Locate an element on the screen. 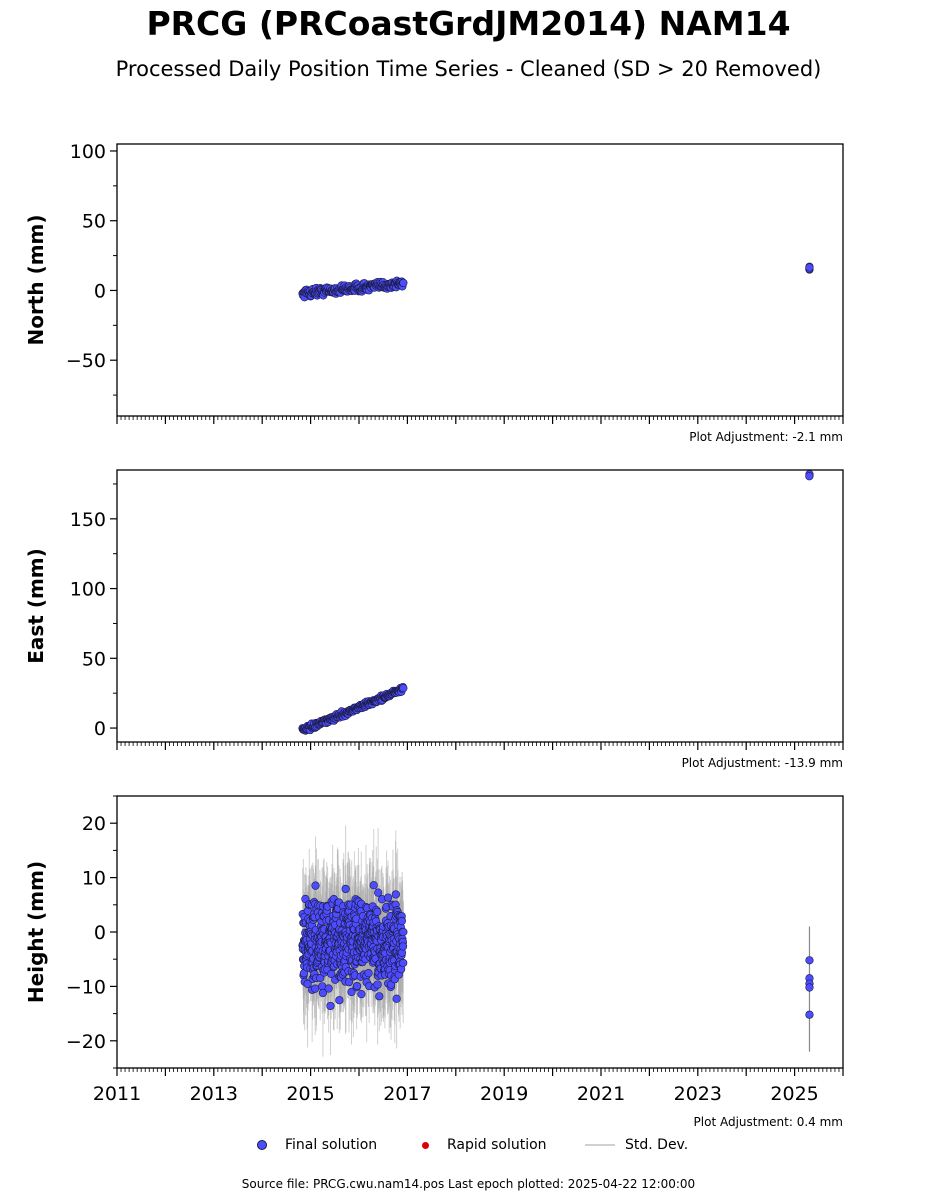  legend-rapid-label: Rapid solution is located at coordinates (497, 1145).